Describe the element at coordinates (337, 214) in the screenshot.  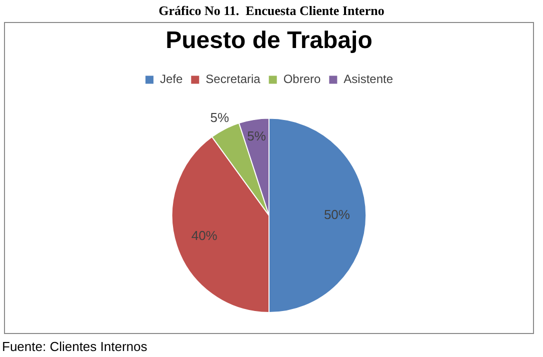
I see `data-label: 50%` at that location.